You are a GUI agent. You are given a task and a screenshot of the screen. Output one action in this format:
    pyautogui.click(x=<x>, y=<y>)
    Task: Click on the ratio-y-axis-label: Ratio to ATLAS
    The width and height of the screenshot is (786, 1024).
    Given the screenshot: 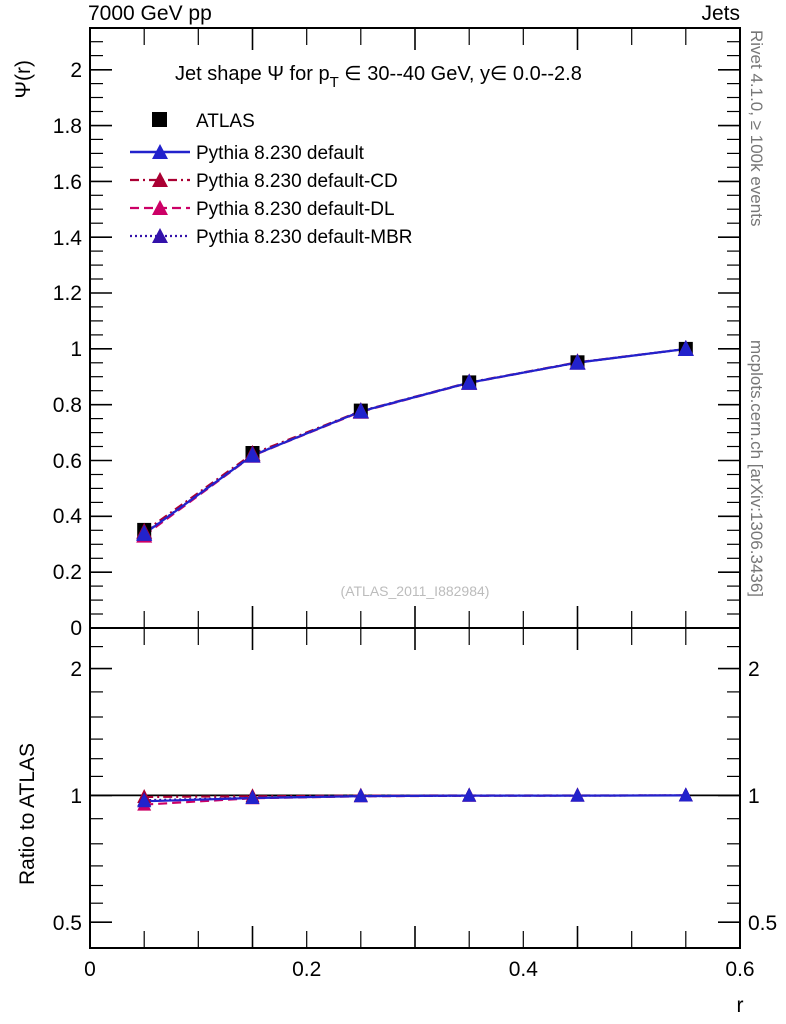 What is the action you would take?
    pyautogui.click(x=27, y=814)
    